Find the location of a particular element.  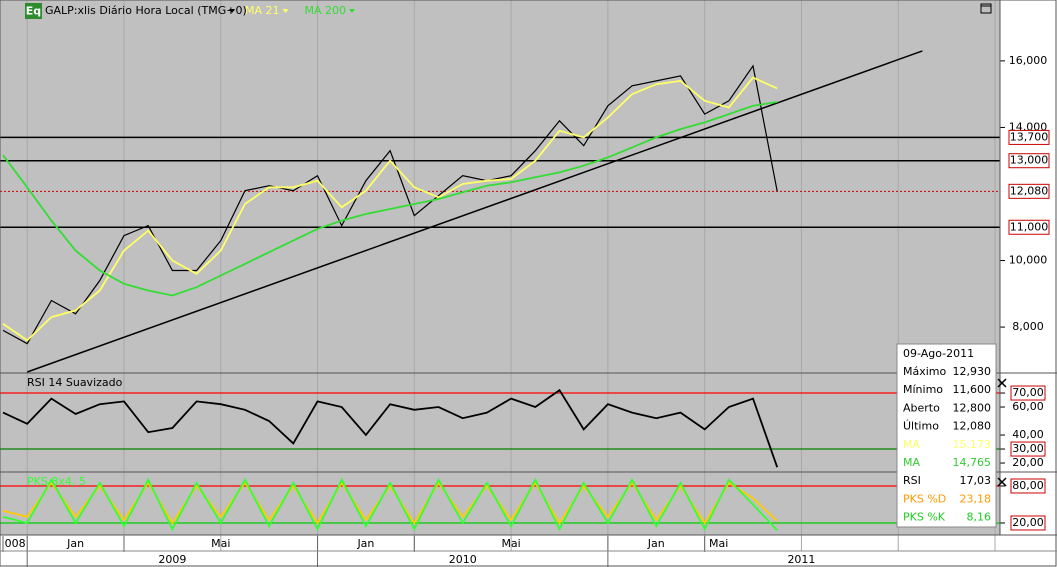

price-label: 11,000 is located at coordinates (1029, 226).